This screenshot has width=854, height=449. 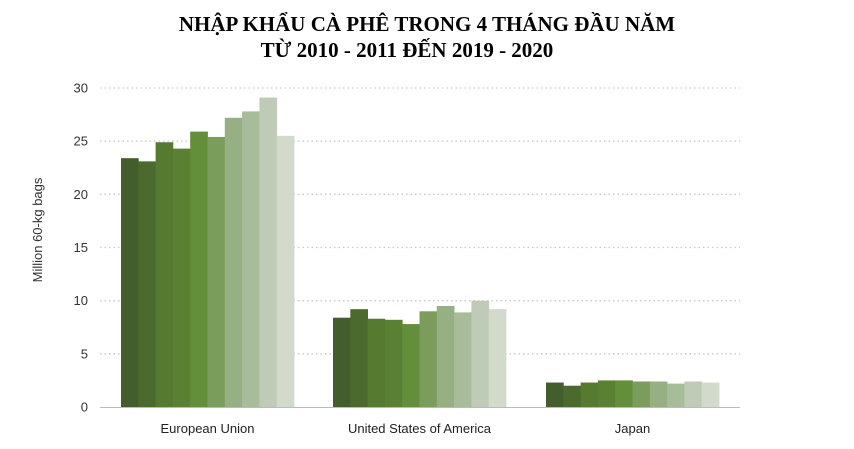 I want to click on y-tick-label: 5, so click(x=84, y=353).